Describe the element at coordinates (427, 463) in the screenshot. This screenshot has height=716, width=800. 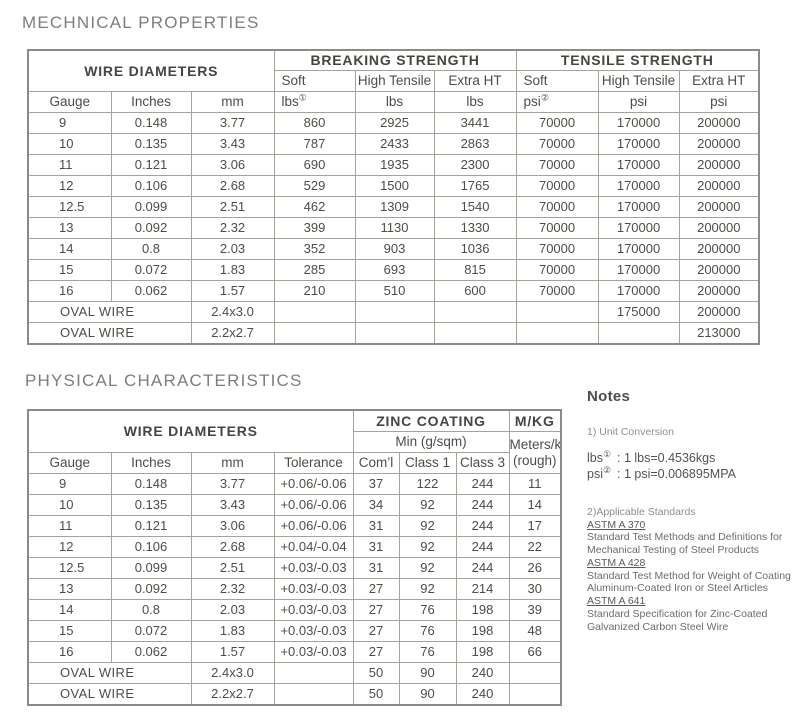
I see `class-1-header: Class 1` at that location.